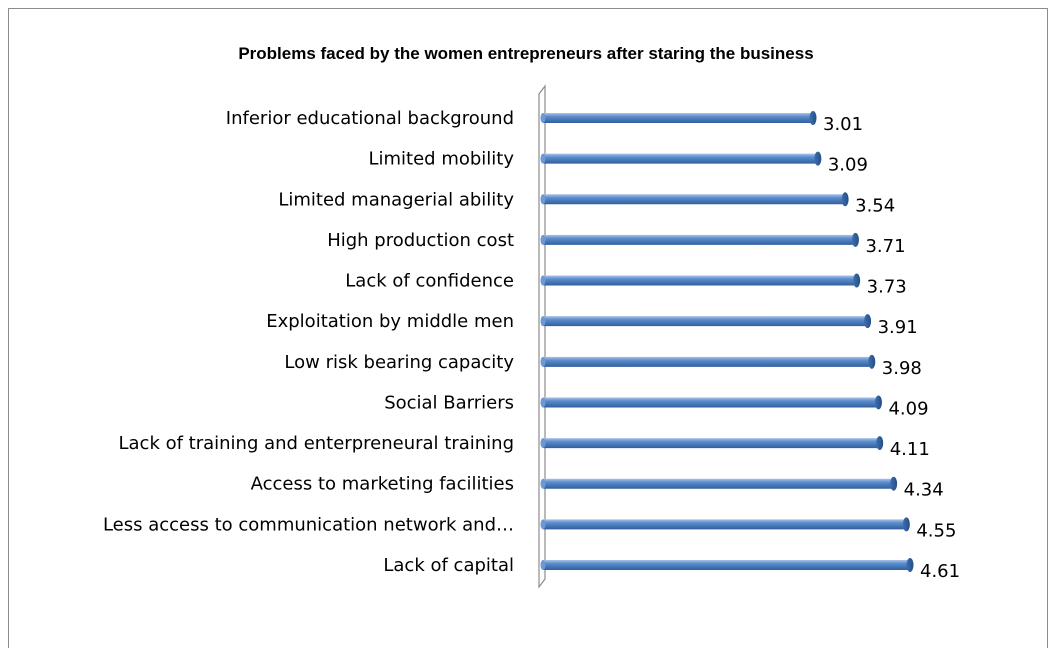  I want to click on value-label: 4.11, so click(910, 449).